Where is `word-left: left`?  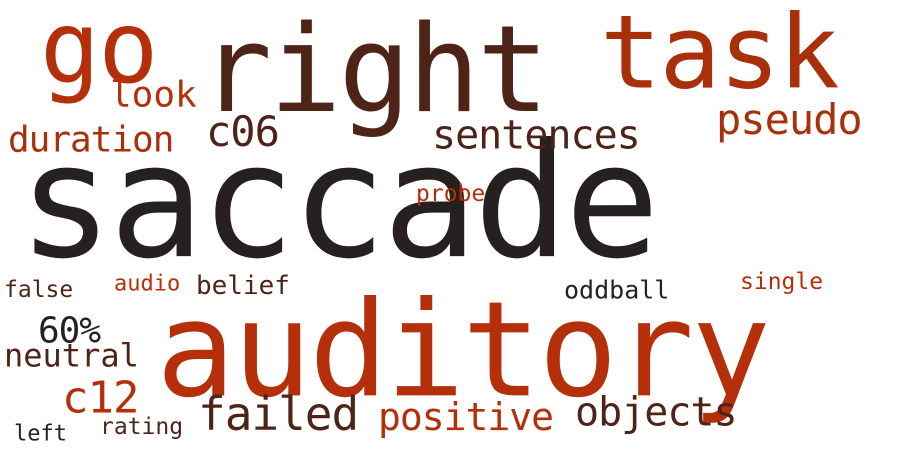 word-left: left is located at coordinates (40, 434).